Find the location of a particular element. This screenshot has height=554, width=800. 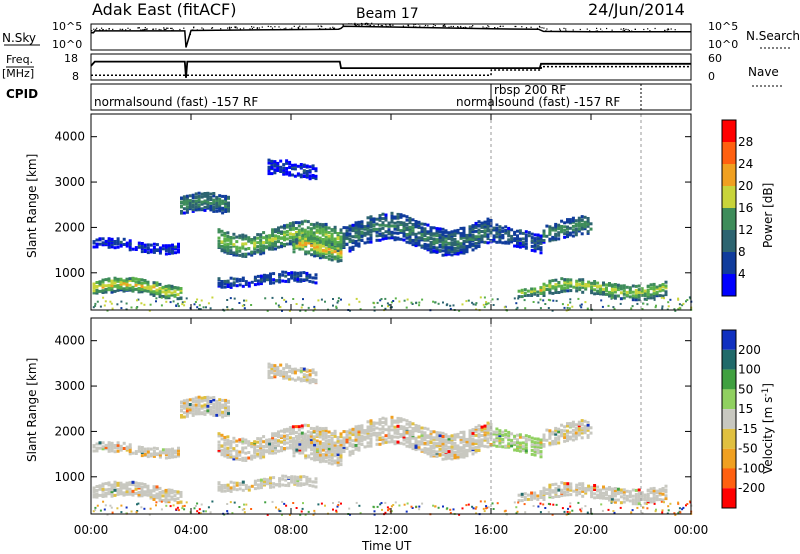

ytick-label: 2000 is located at coordinates (69, 431).